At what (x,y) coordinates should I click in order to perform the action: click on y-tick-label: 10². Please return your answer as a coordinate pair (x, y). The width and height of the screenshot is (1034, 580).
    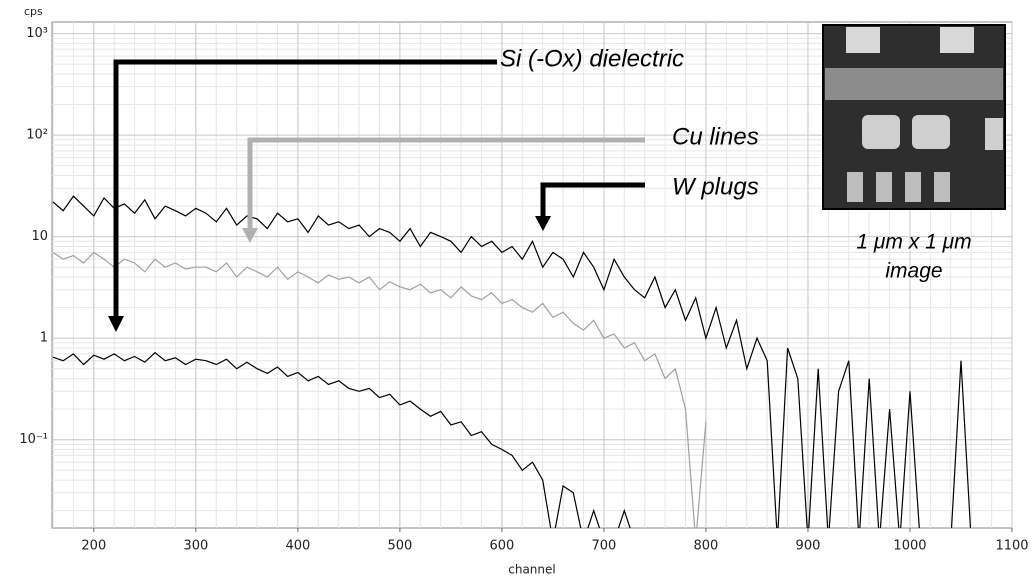
    Looking at the image, I should click on (37, 135).